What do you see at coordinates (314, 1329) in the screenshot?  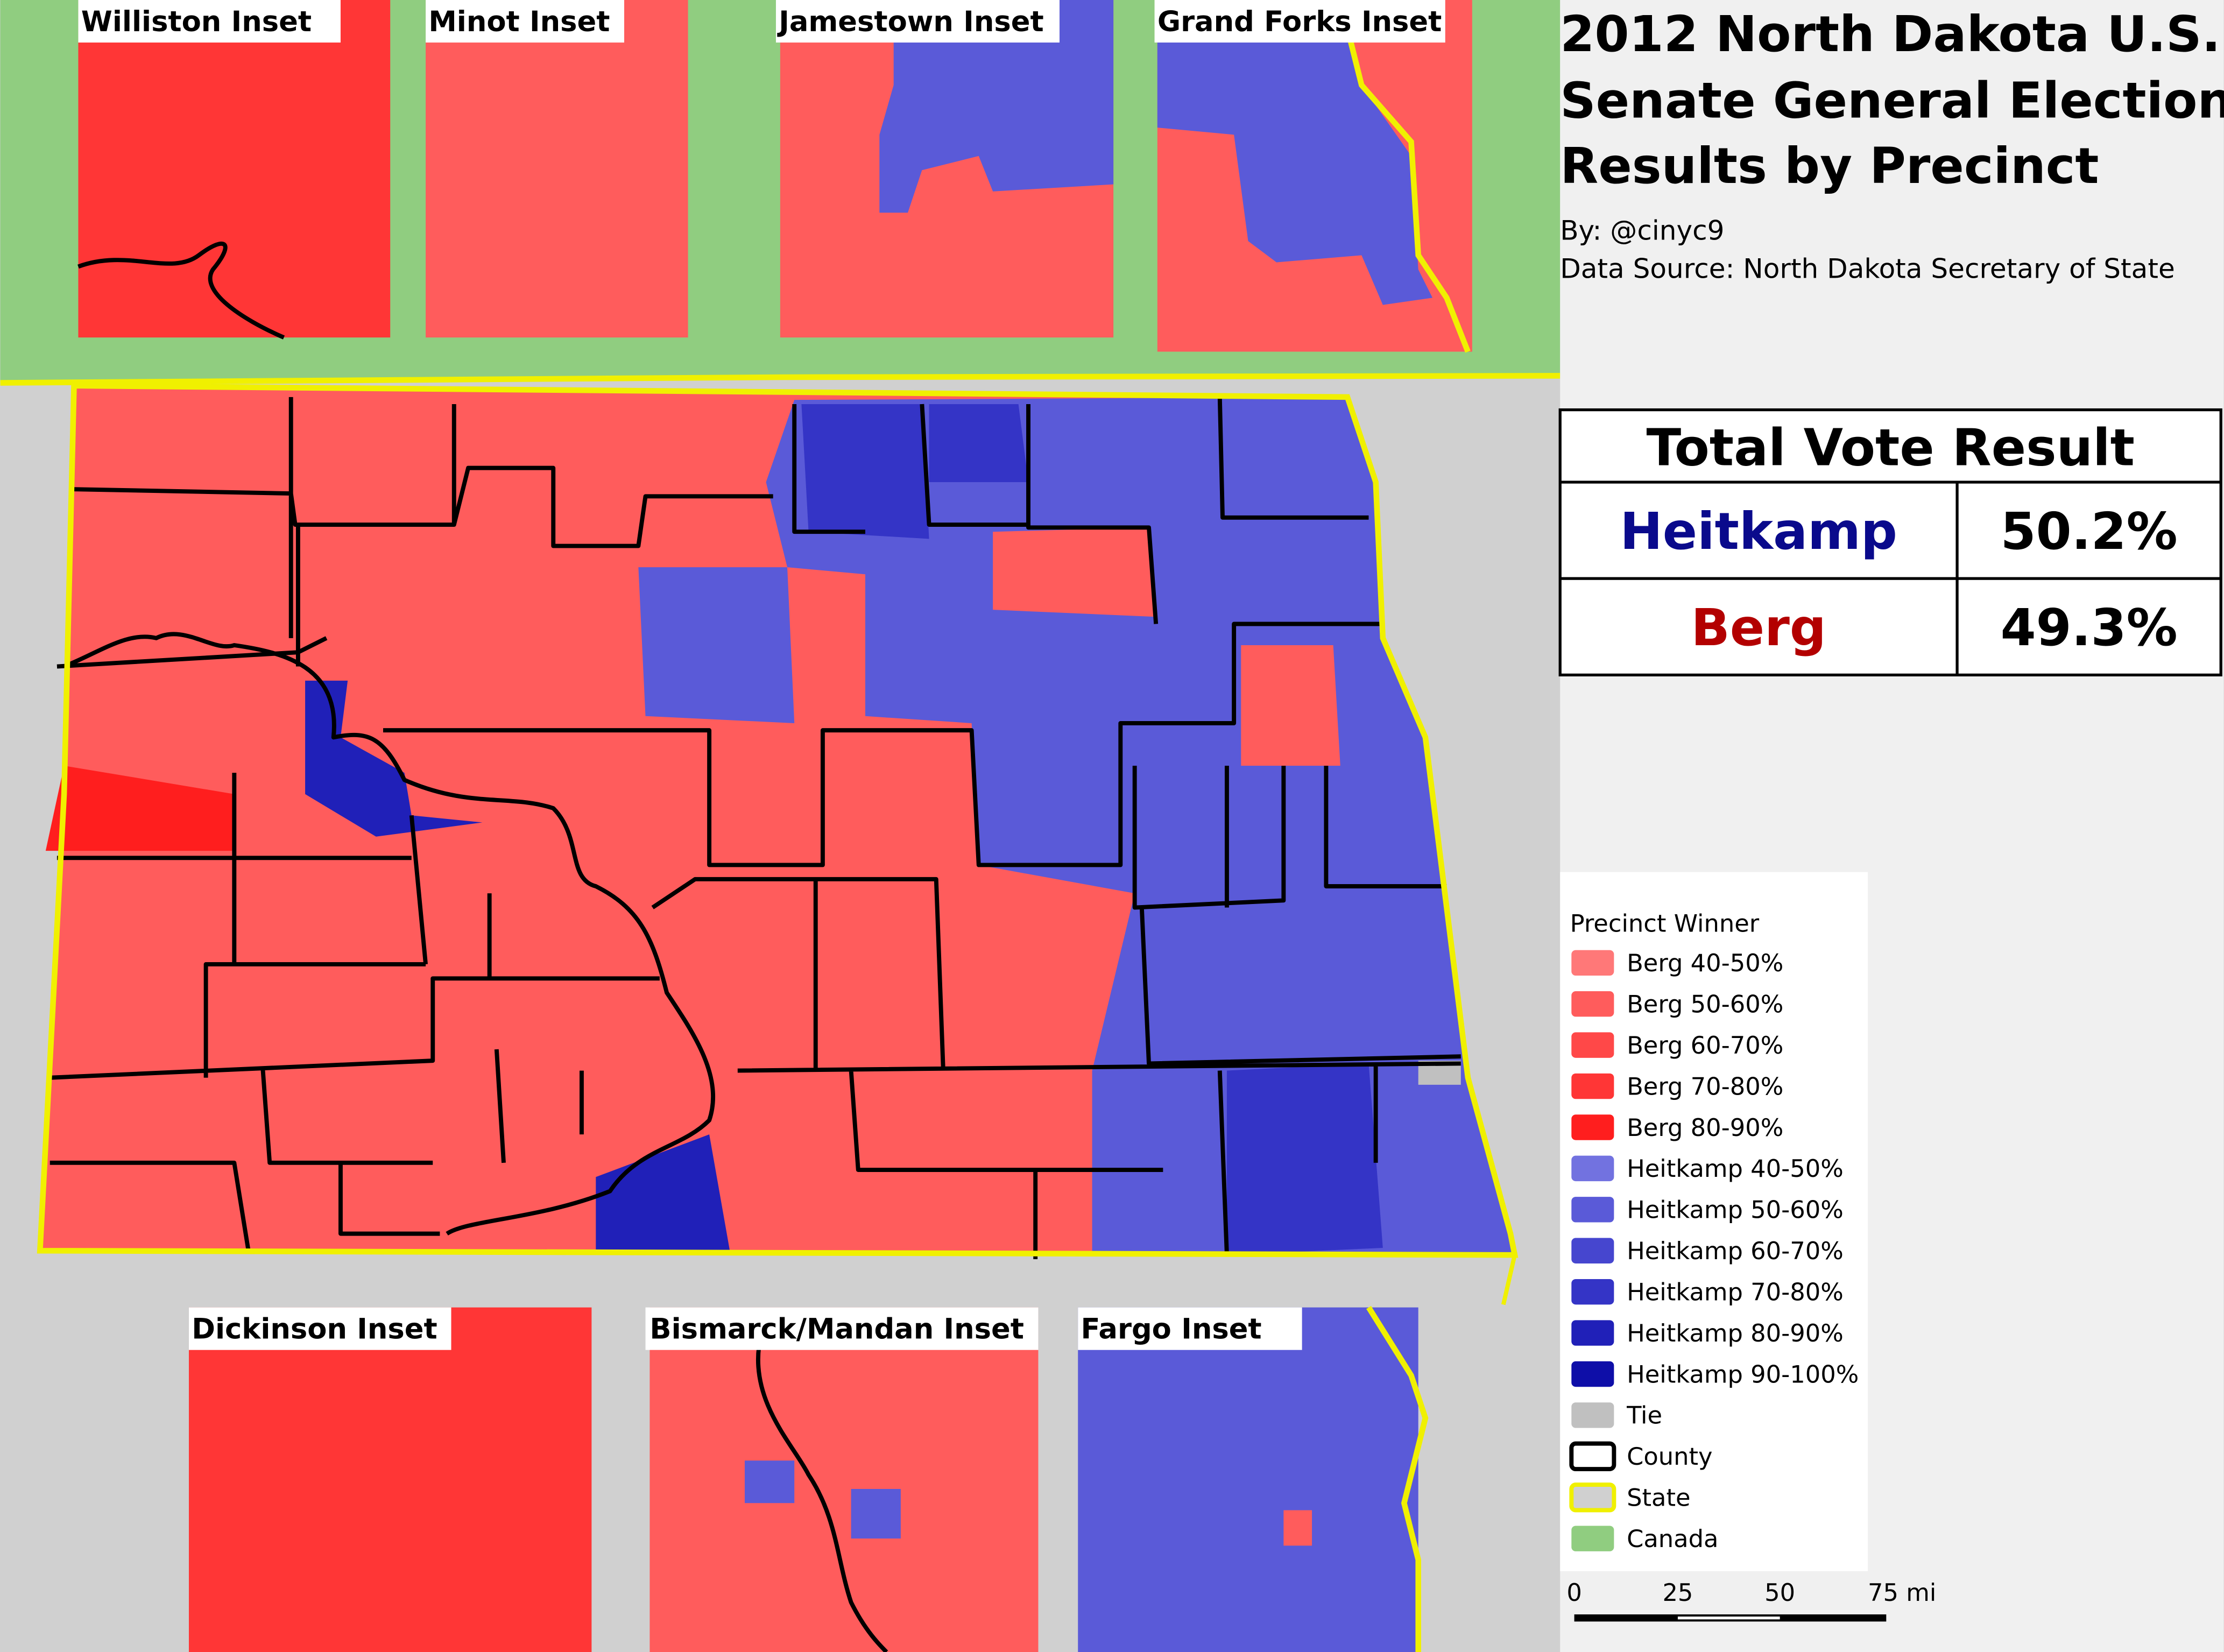 I see `inset-label: Dickinson Inset` at bounding box center [314, 1329].